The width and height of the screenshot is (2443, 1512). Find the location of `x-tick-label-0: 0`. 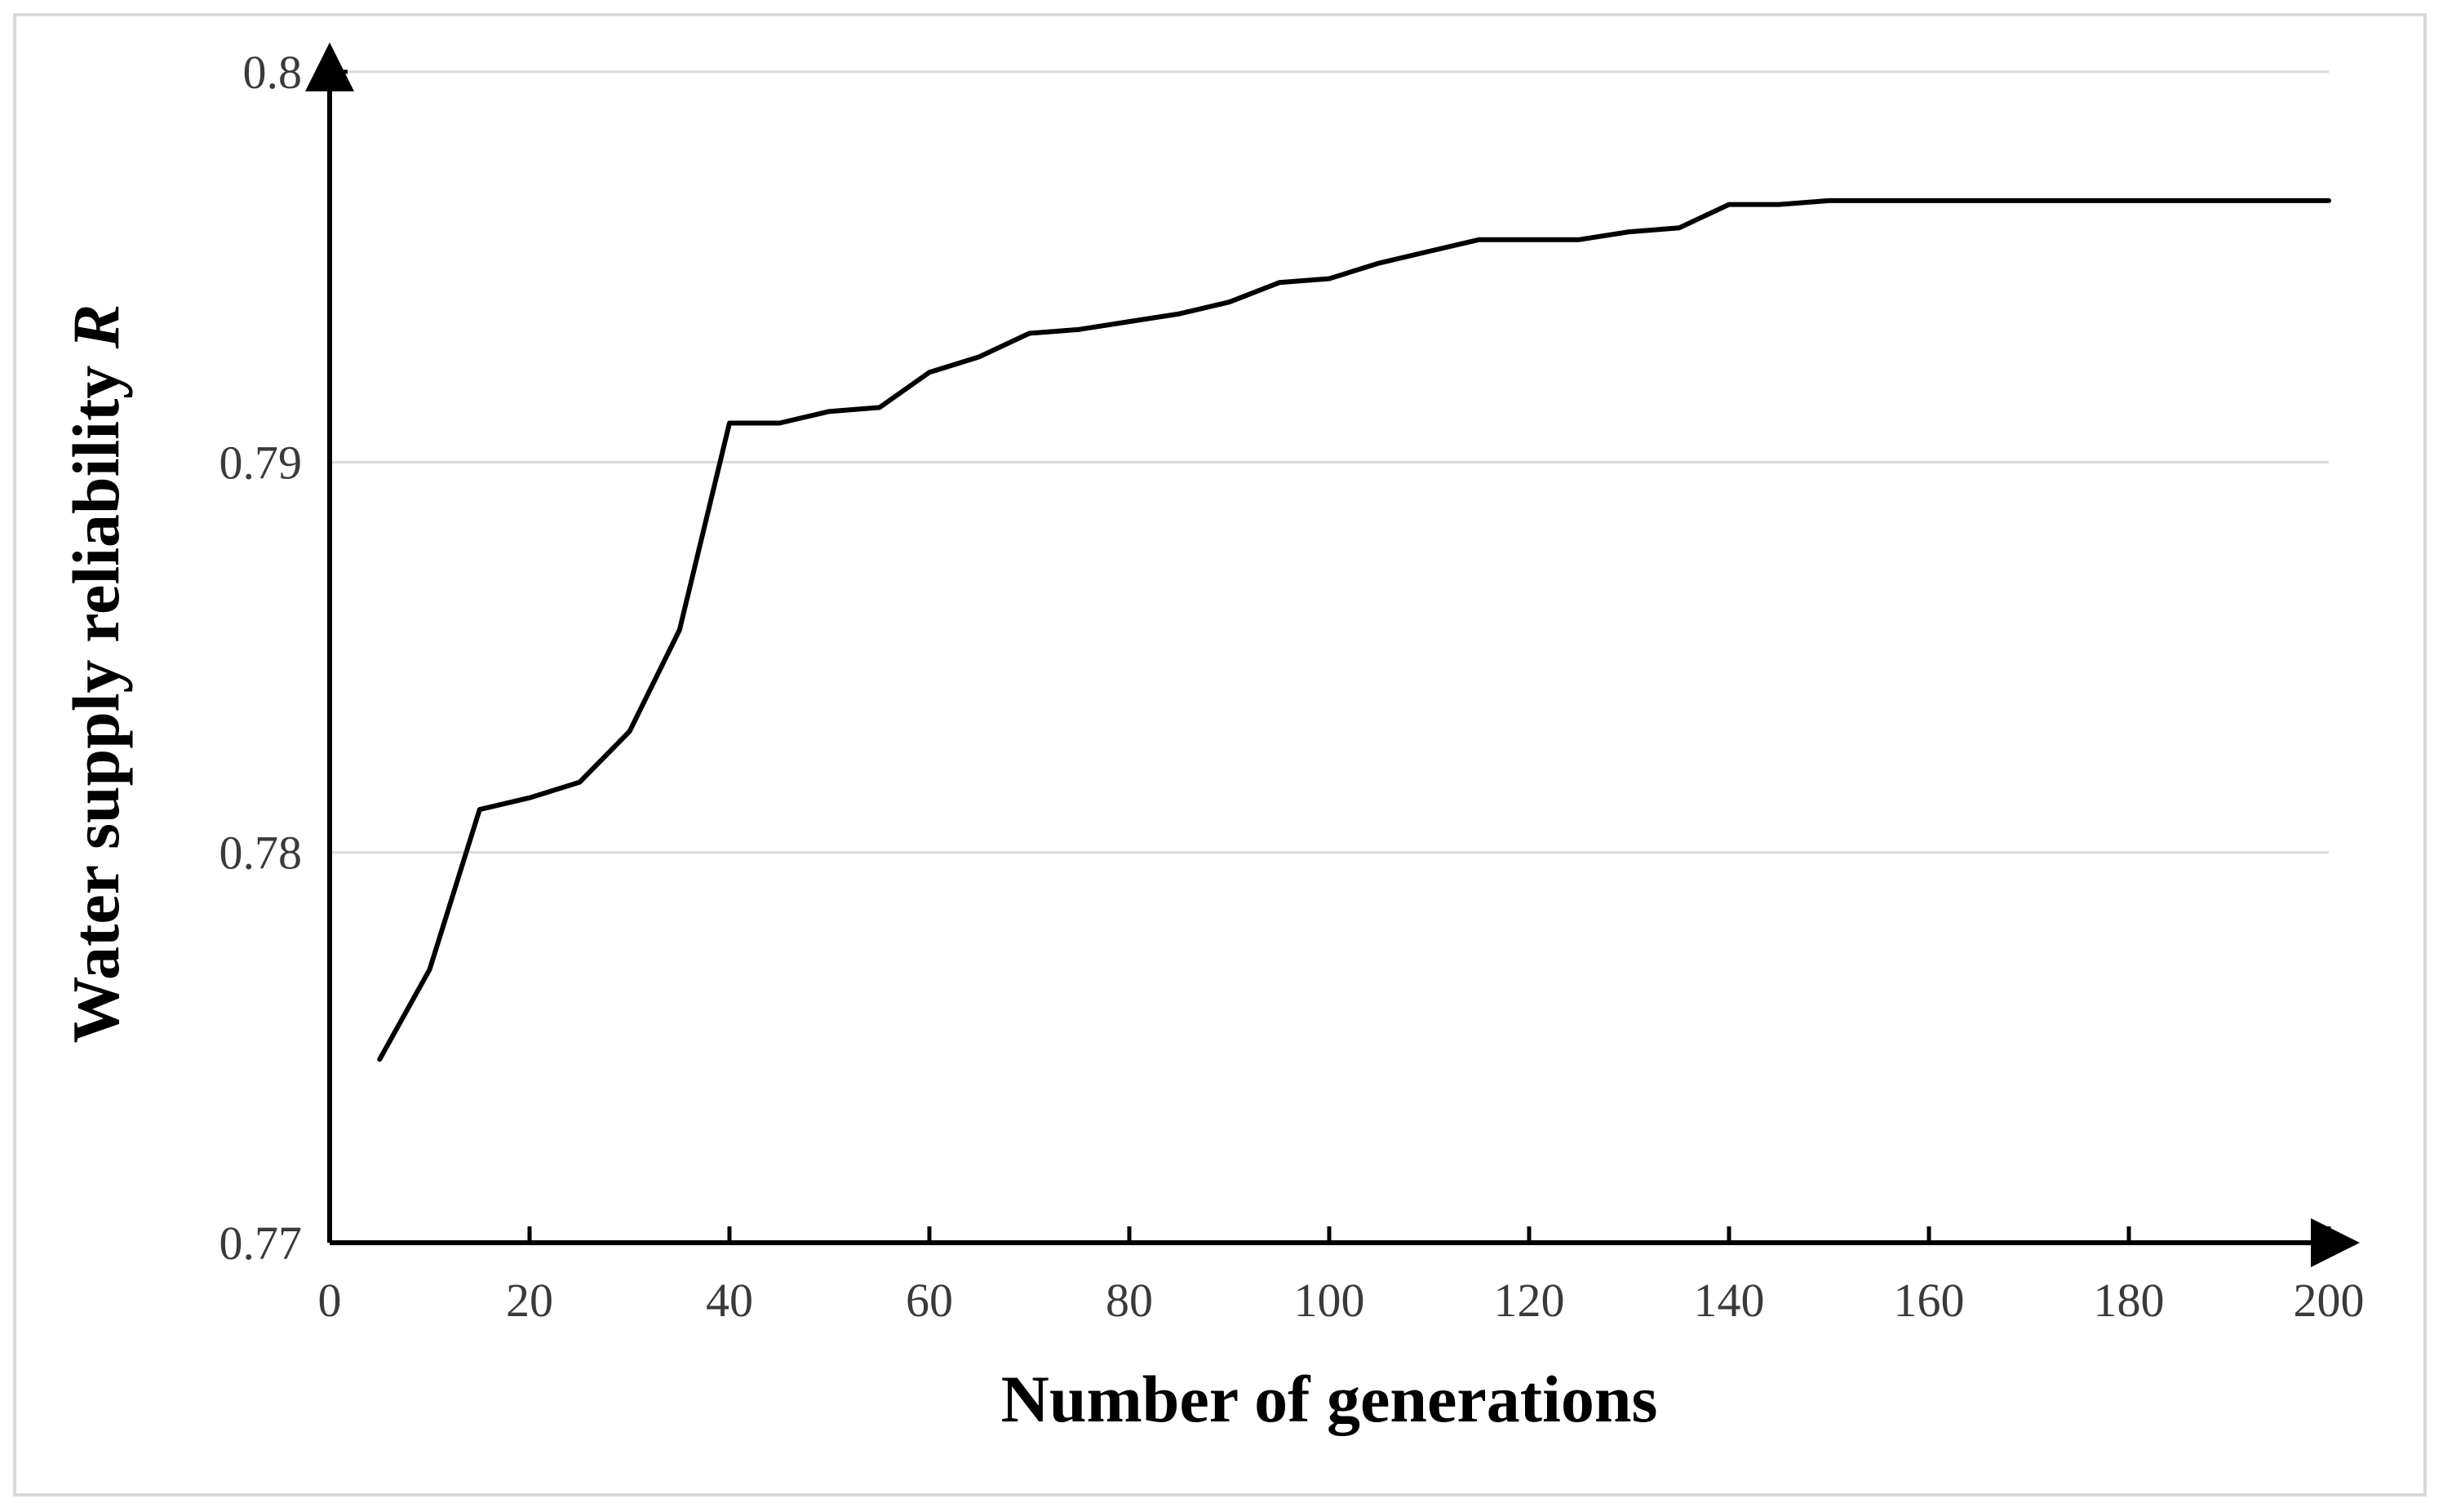

x-tick-label-0: 0 is located at coordinates (330, 1300).